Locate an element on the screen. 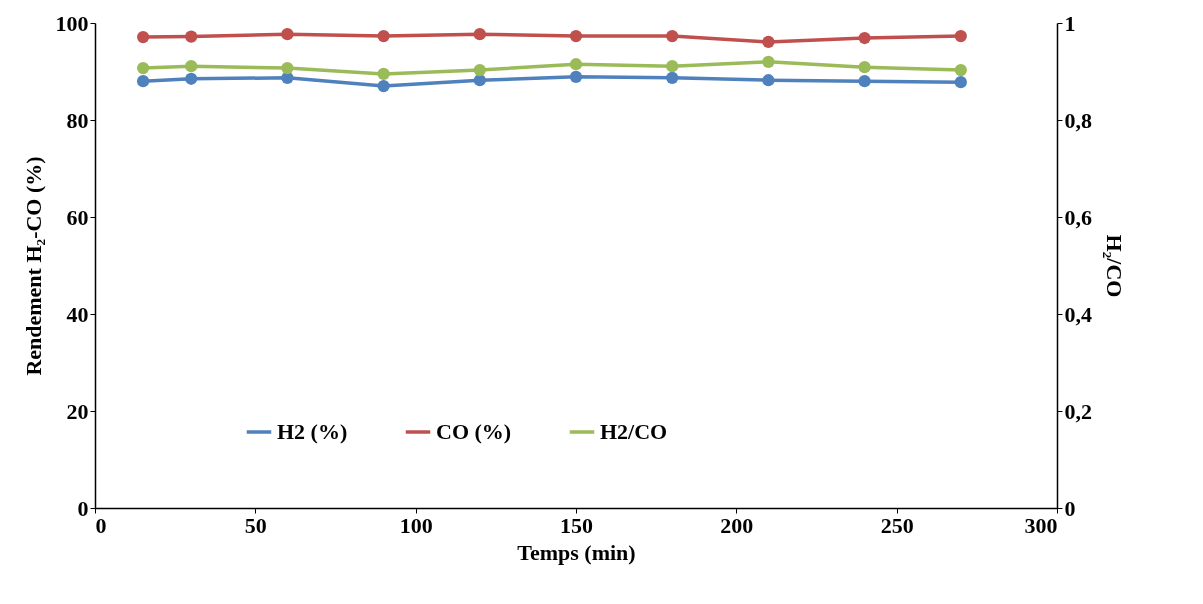  y2-axis-title: H₂/CO is located at coordinates (1114, 266).